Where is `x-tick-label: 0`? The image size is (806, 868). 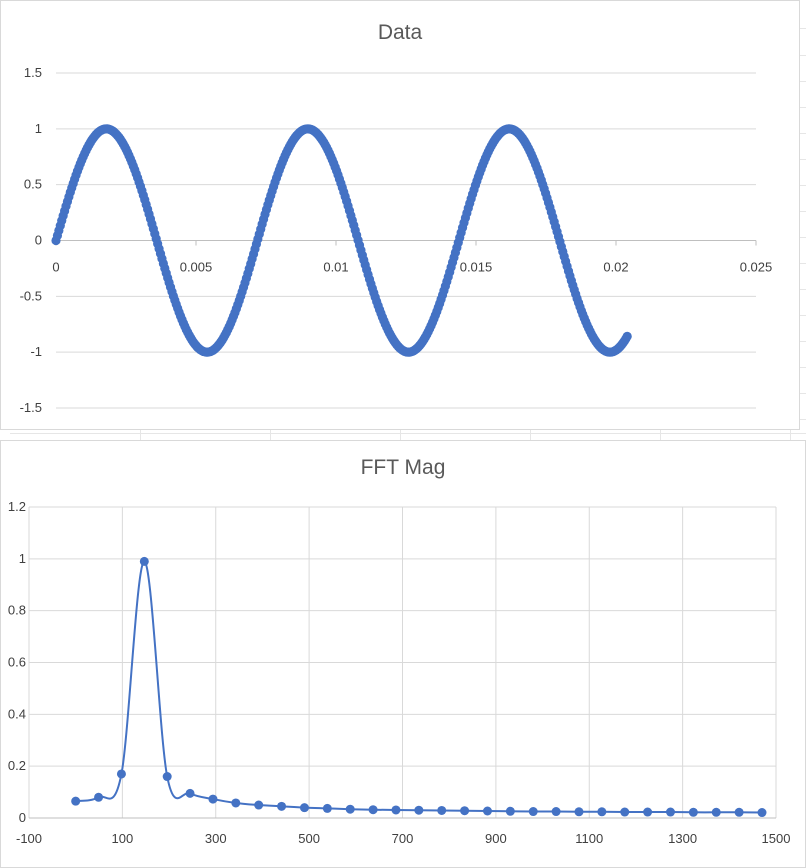
x-tick-label: 0 is located at coordinates (55, 267).